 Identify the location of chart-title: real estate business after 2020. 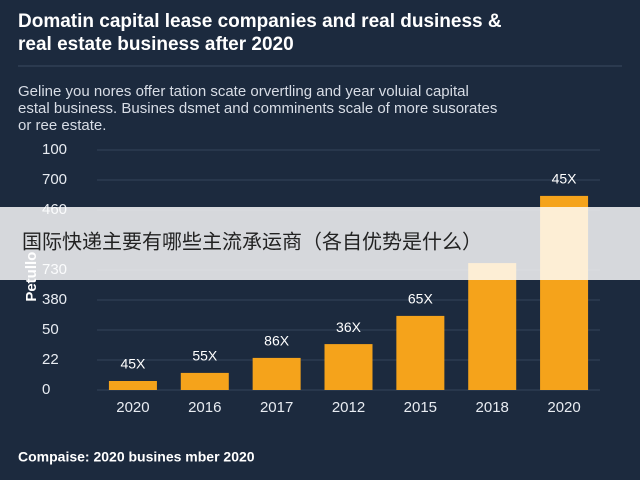
(156, 44).